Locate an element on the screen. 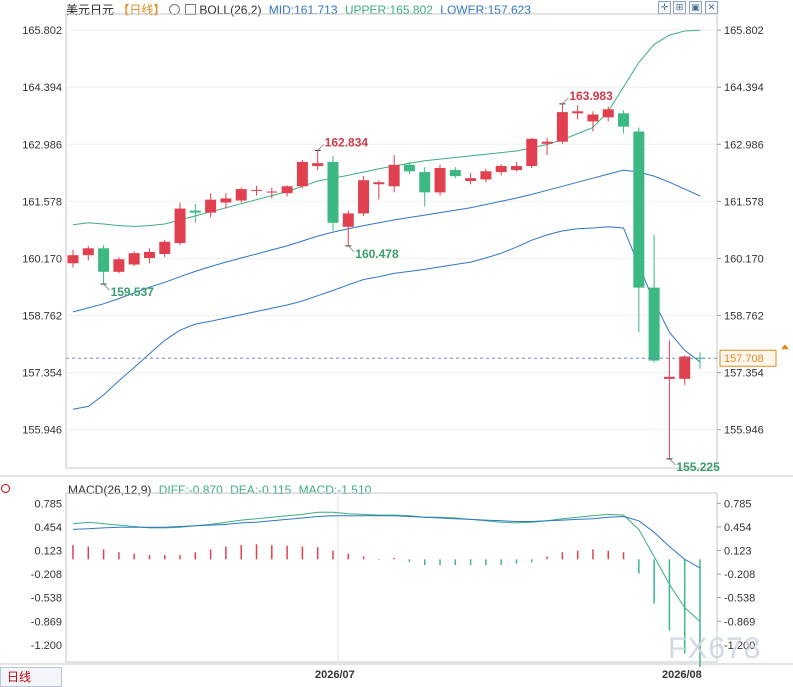 The height and width of the screenshot is (687, 793). x-tick-label: 2026/08 is located at coordinates (682, 675).